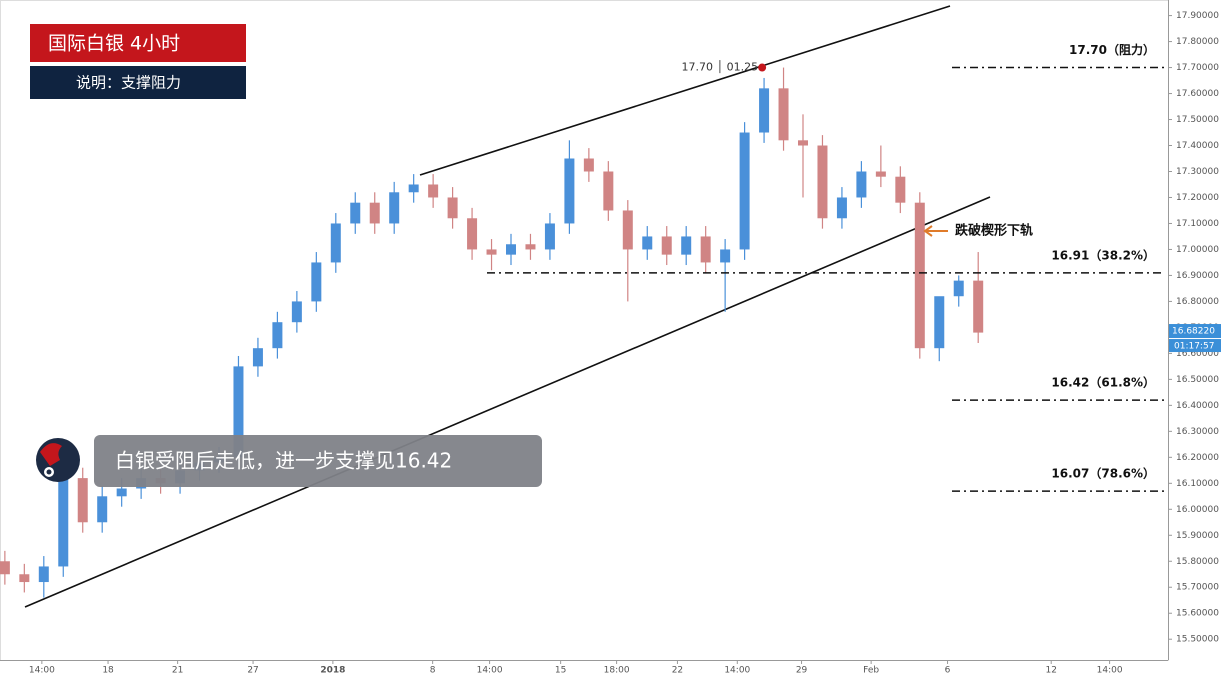  I want to click on y-tick-label: 15.50000, so click(1197, 640).